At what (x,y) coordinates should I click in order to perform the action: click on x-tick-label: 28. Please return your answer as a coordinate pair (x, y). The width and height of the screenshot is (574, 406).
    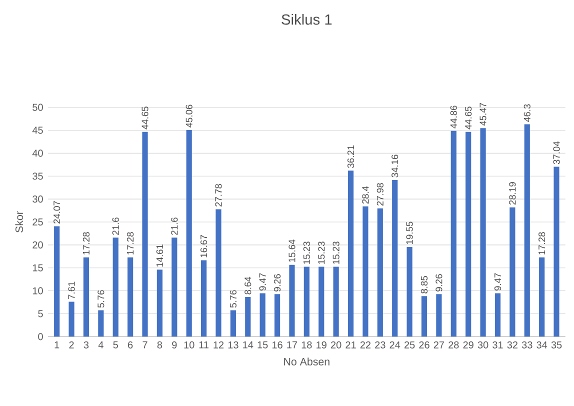
    Looking at the image, I should click on (453, 344).